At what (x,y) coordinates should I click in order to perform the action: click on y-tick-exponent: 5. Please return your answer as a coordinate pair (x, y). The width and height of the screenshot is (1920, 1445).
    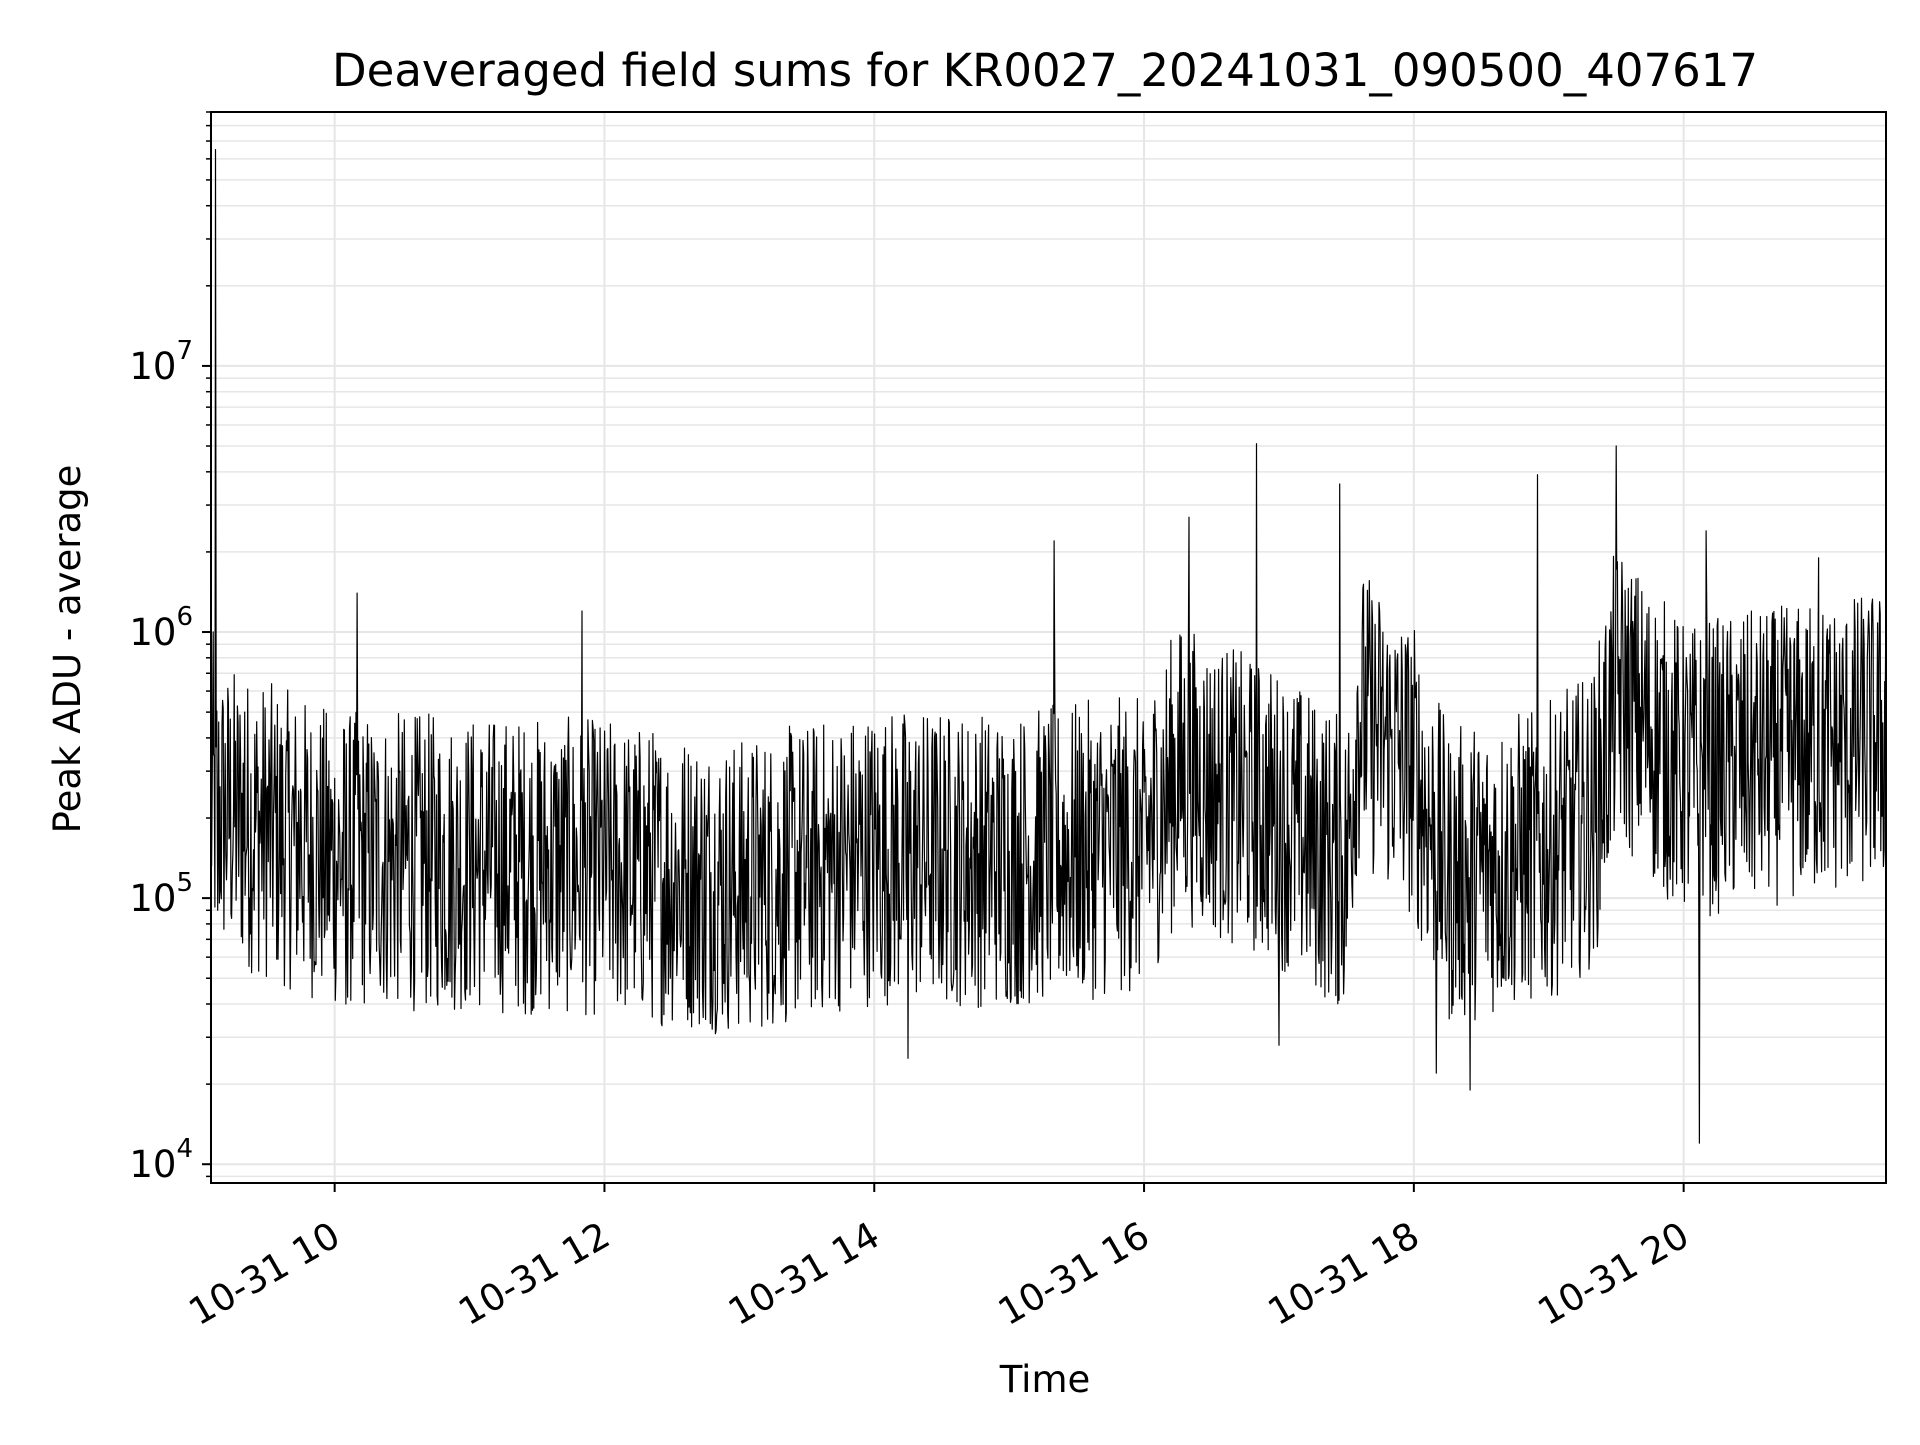
    Looking at the image, I should click on (184, 883).